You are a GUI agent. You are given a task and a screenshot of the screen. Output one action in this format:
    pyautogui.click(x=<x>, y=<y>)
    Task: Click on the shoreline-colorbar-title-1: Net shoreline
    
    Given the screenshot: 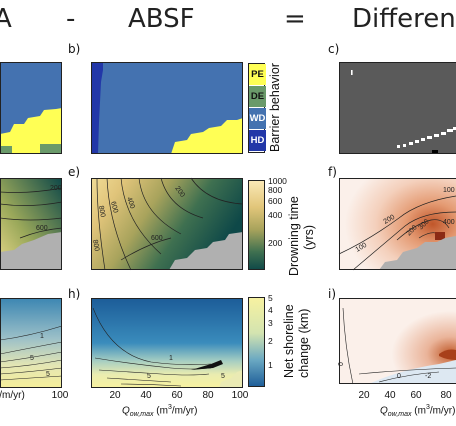 What is the action you would take?
    pyautogui.click(x=289, y=341)
    